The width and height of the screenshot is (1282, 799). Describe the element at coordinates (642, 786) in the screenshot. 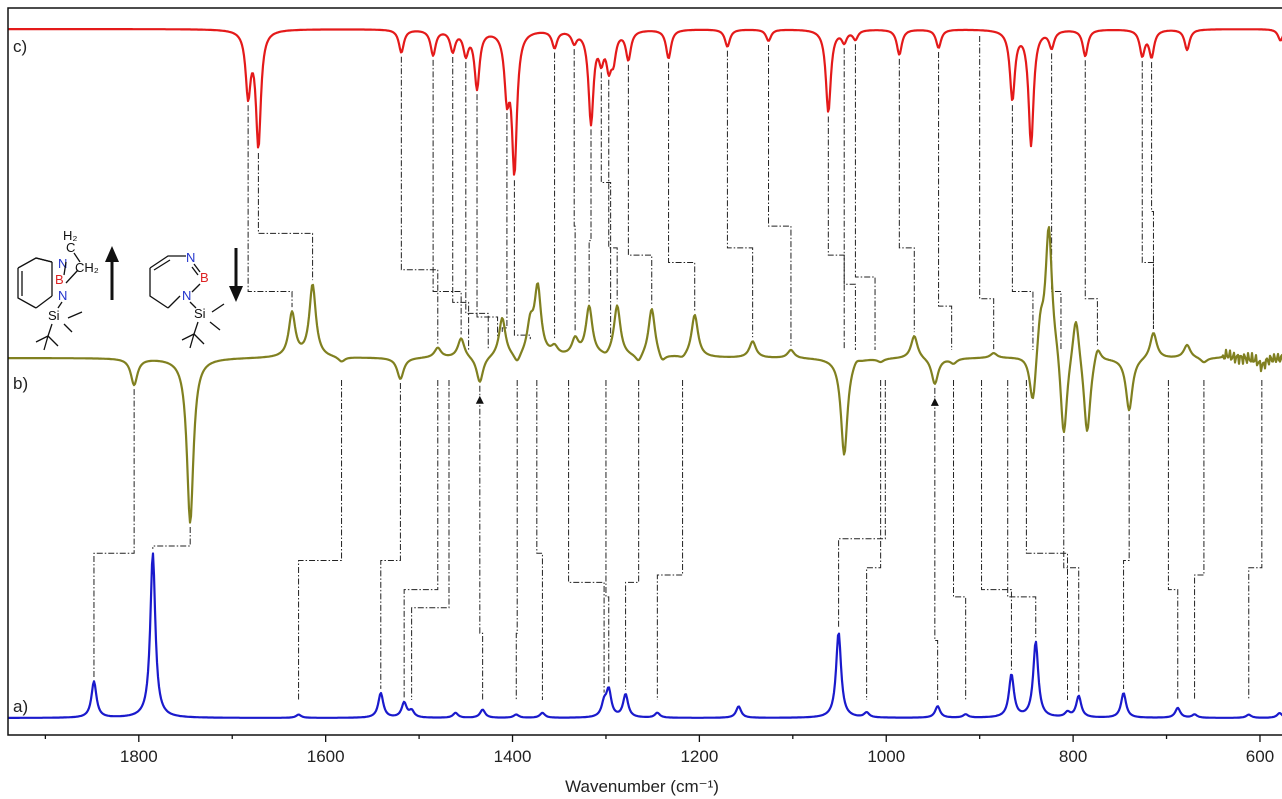

I see `x-axis-title: Wavenumber (cm⁻¹)` at that location.